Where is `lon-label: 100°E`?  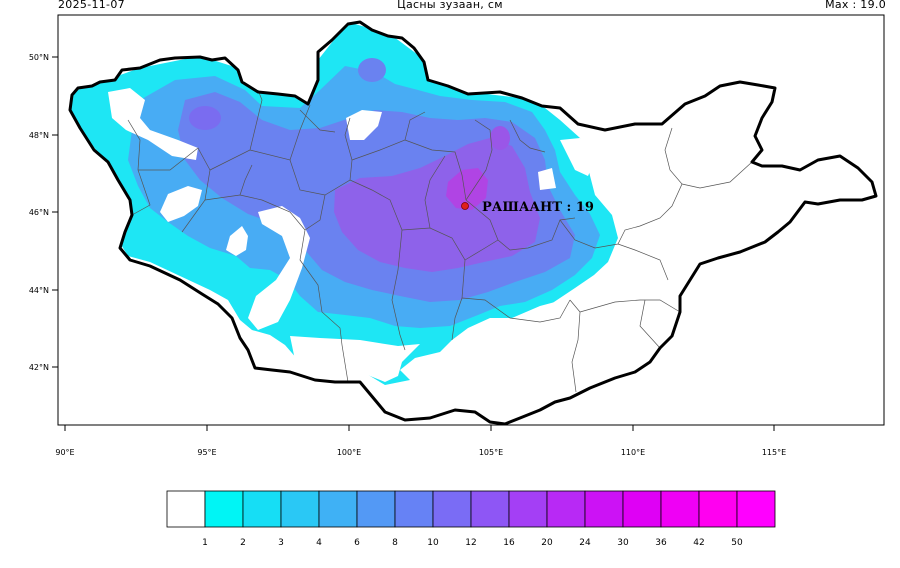 lon-label: 100°E is located at coordinates (349, 452).